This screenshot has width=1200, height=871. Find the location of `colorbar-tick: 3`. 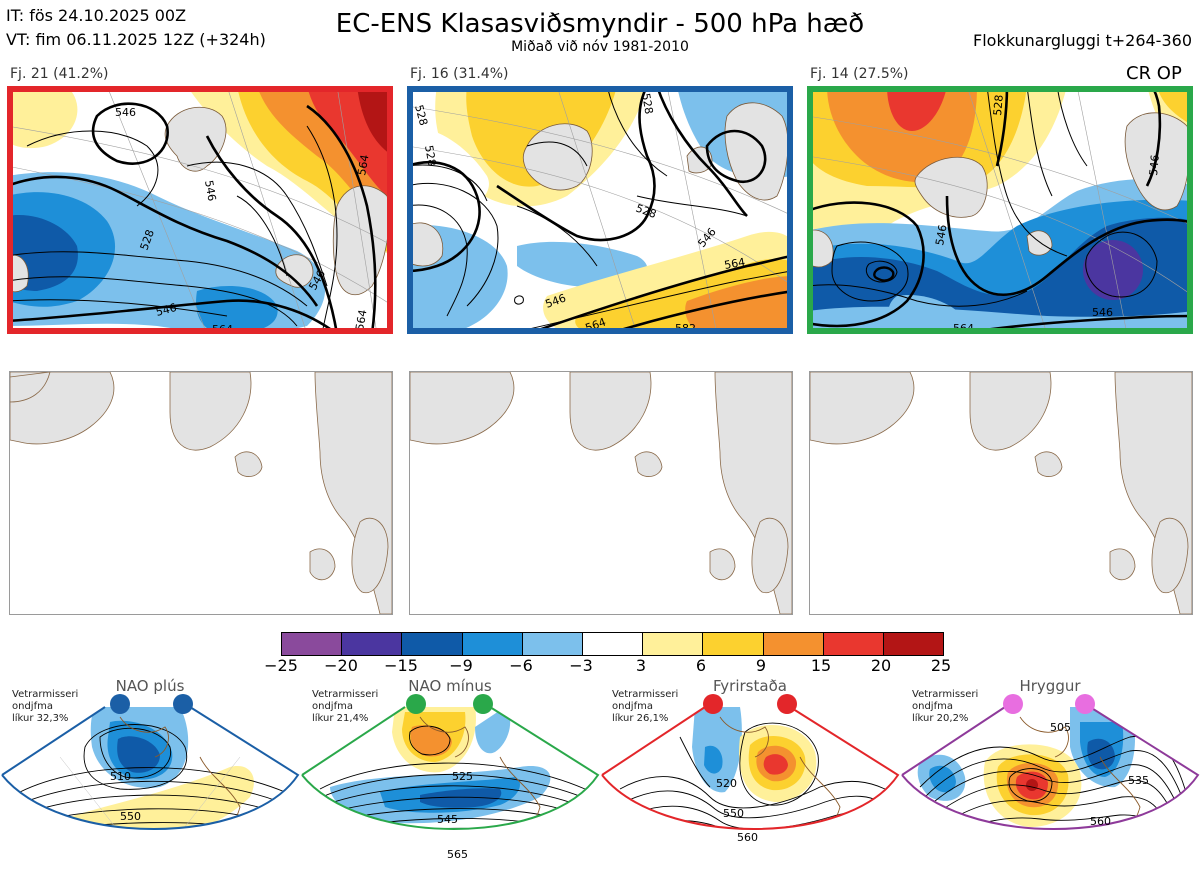

colorbar-tick: 3 is located at coordinates (641, 665).